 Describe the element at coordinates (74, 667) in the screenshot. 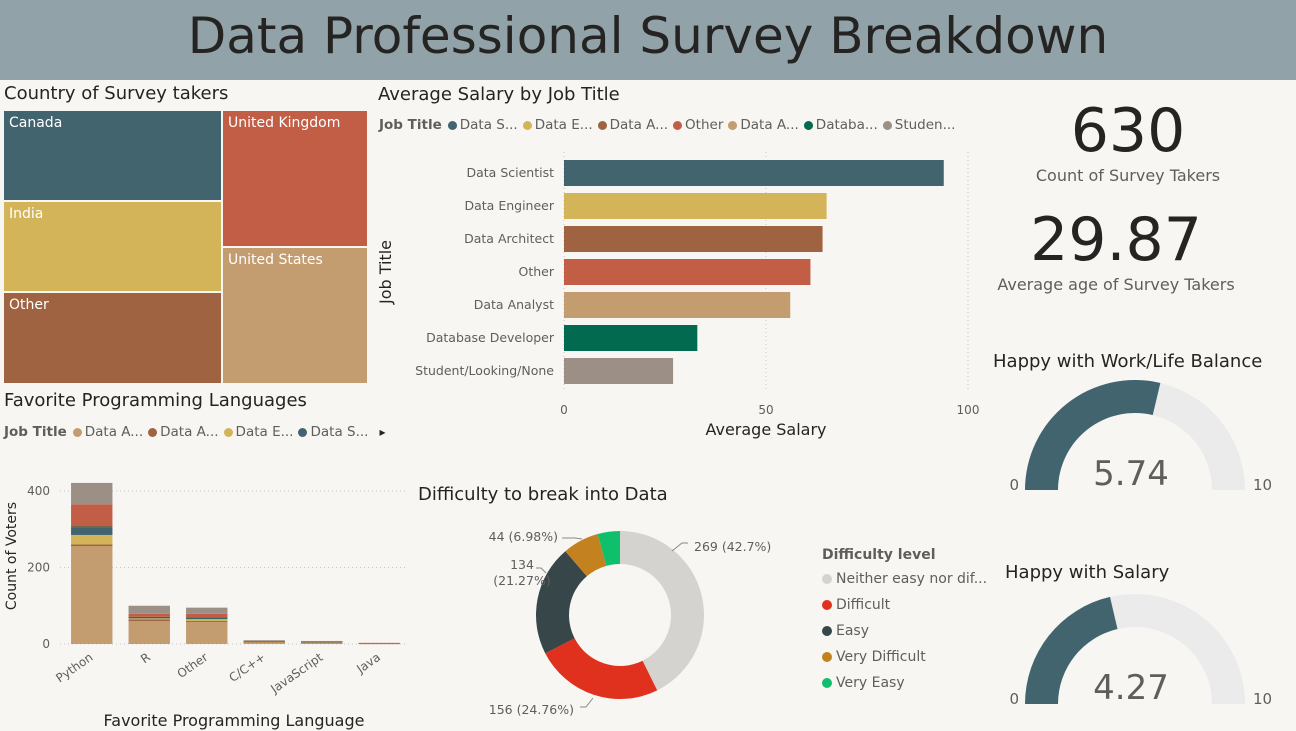

I see `x-category-label: Python` at that location.